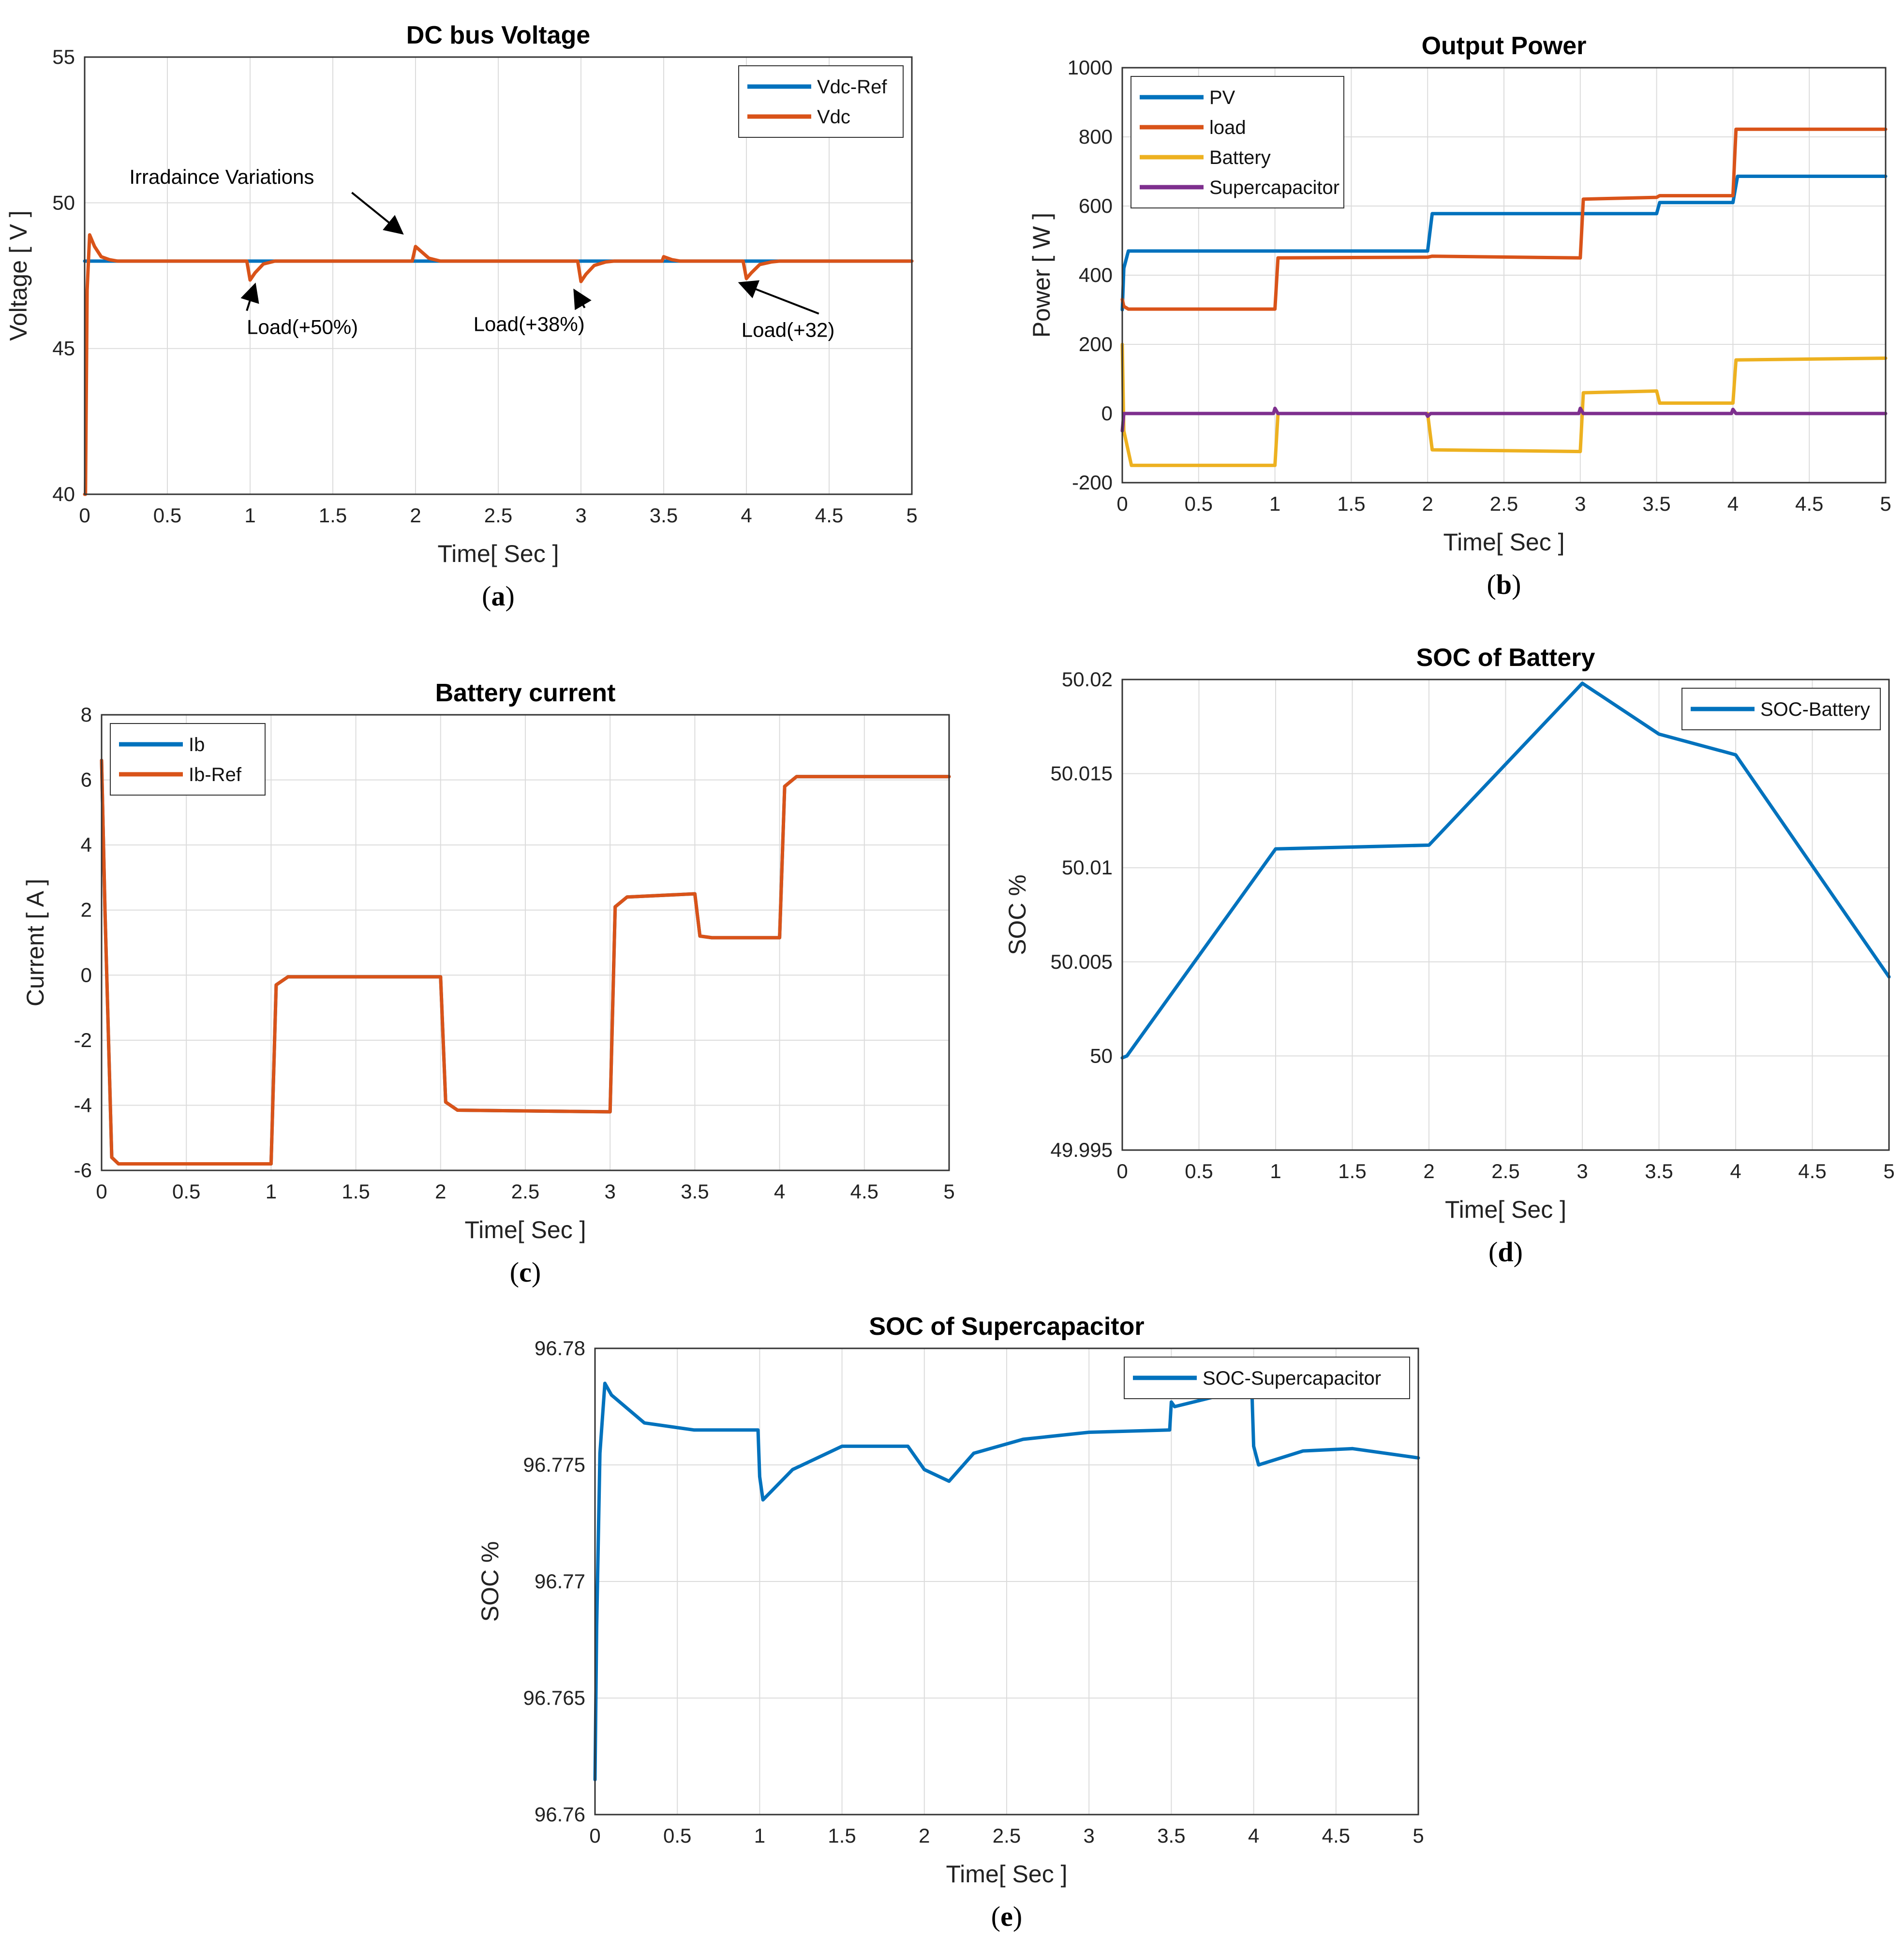  What do you see at coordinates (1096, 344) in the screenshot?
I see `y-tick-label: 200` at bounding box center [1096, 344].